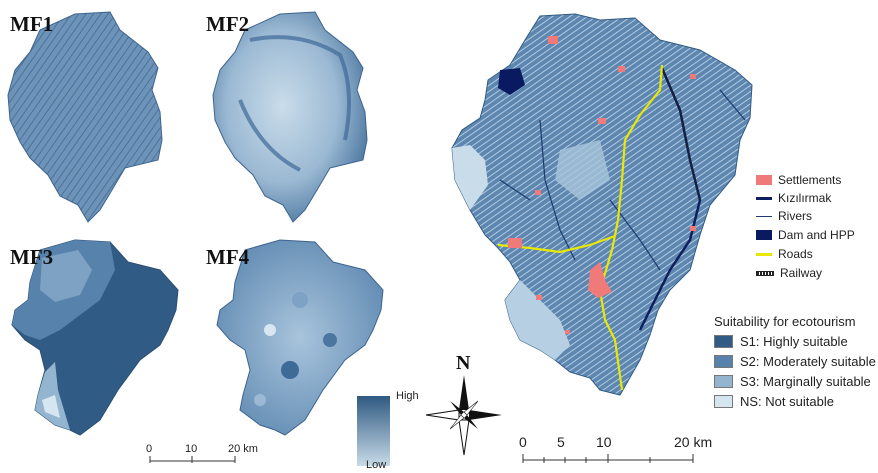  I want to click on settlements-swatch, so click(764, 180).